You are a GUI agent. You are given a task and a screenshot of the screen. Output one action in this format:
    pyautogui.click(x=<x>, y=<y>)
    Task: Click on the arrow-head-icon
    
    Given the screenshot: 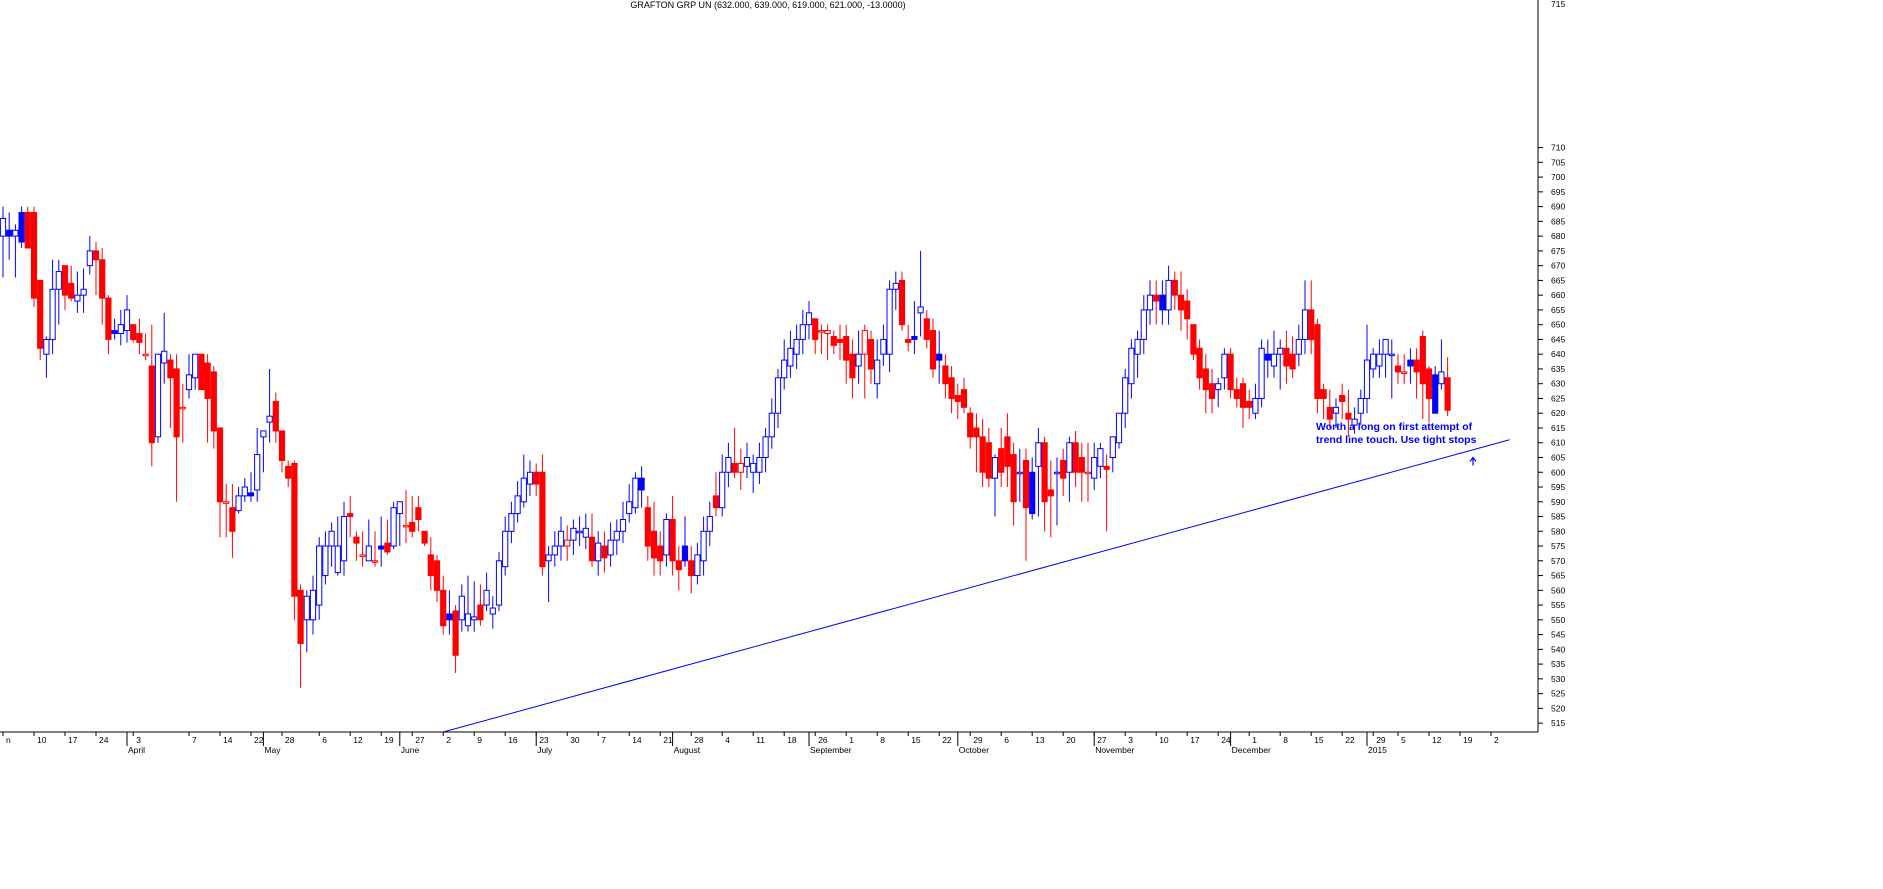 What is the action you would take?
    pyautogui.click(x=1473, y=459)
    